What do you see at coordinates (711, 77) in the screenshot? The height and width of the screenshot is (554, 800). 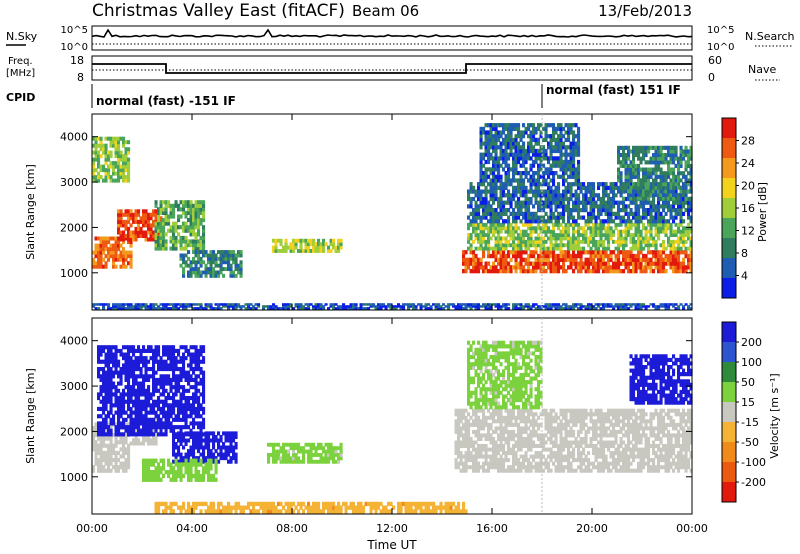 I see `nave-tick-low: 0` at bounding box center [711, 77].